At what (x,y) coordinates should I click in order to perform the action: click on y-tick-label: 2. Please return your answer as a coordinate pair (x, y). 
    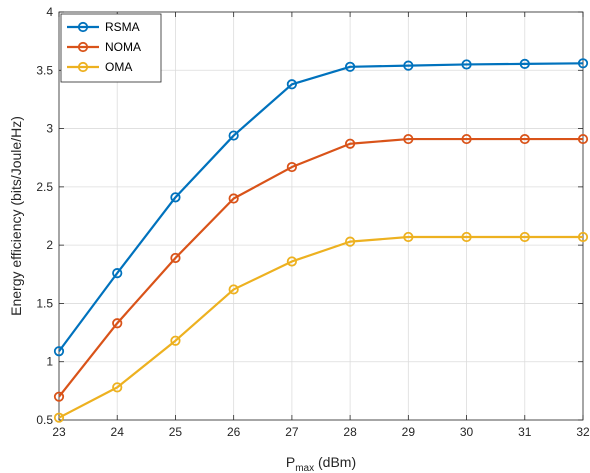
    Looking at the image, I should click on (49, 245).